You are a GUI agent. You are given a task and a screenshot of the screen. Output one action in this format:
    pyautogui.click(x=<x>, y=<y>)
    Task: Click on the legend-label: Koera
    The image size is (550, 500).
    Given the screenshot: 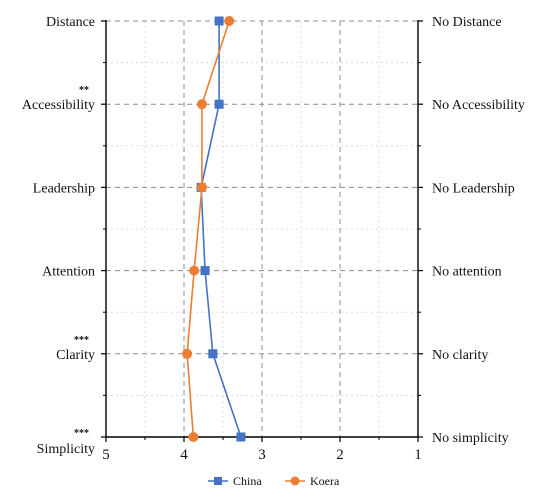 What is the action you would take?
    pyautogui.click(x=325, y=481)
    